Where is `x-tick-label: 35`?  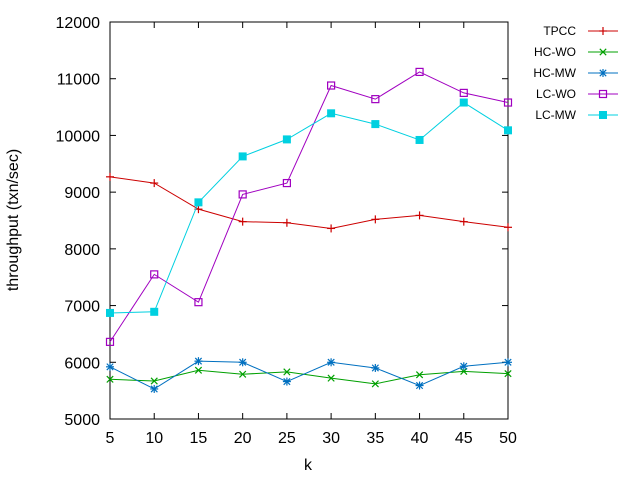
x-tick-label: 35 is located at coordinates (375, 438).